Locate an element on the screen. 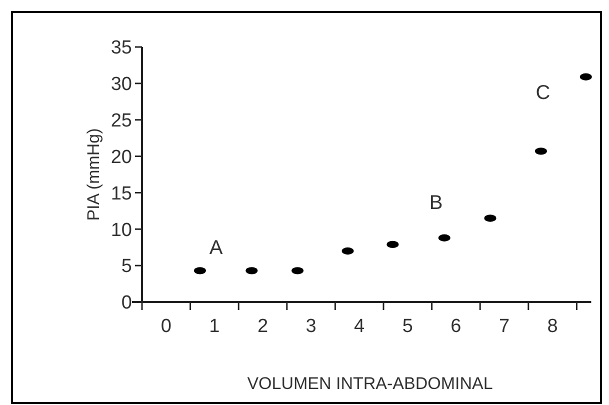  x-axis-title: VOLUMEN INTRA-ABDOMINAL is located at coordinates (370, 383).